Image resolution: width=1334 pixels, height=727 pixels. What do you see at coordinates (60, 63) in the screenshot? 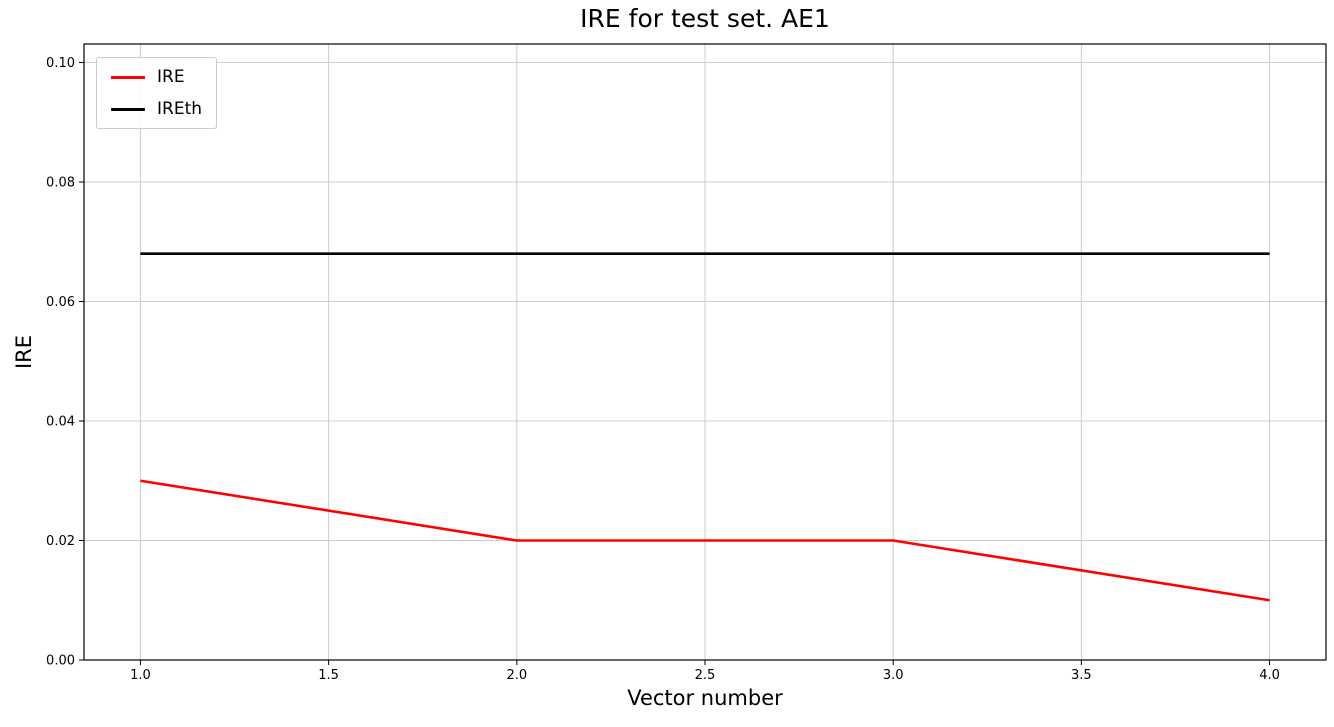
I see `y-tick-label: 0.10` at bounding box center [60, 63].